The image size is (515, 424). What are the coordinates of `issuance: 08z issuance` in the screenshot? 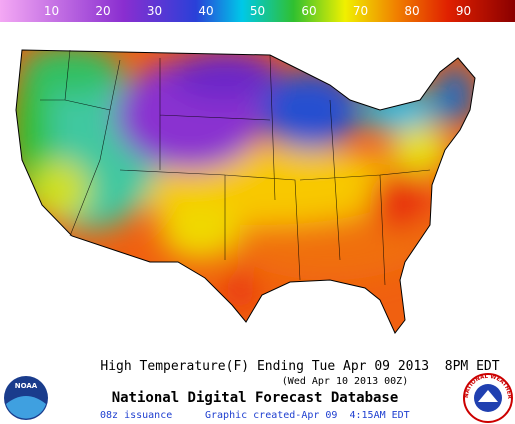 It's located at (136, 415).